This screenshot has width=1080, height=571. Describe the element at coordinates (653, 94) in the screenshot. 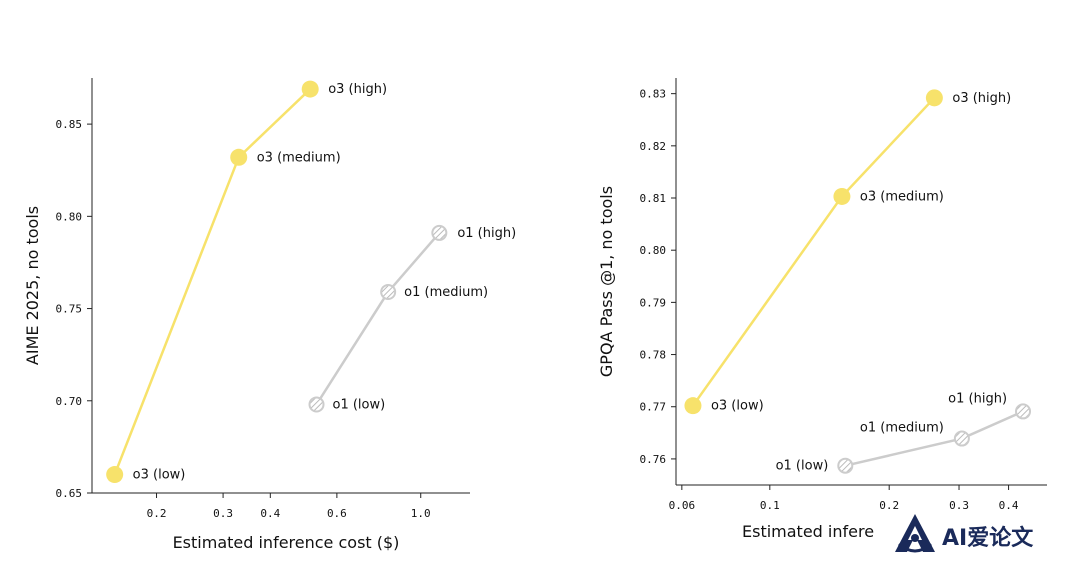

I see `gpqa-y-tick-label: 0.83` at that location.